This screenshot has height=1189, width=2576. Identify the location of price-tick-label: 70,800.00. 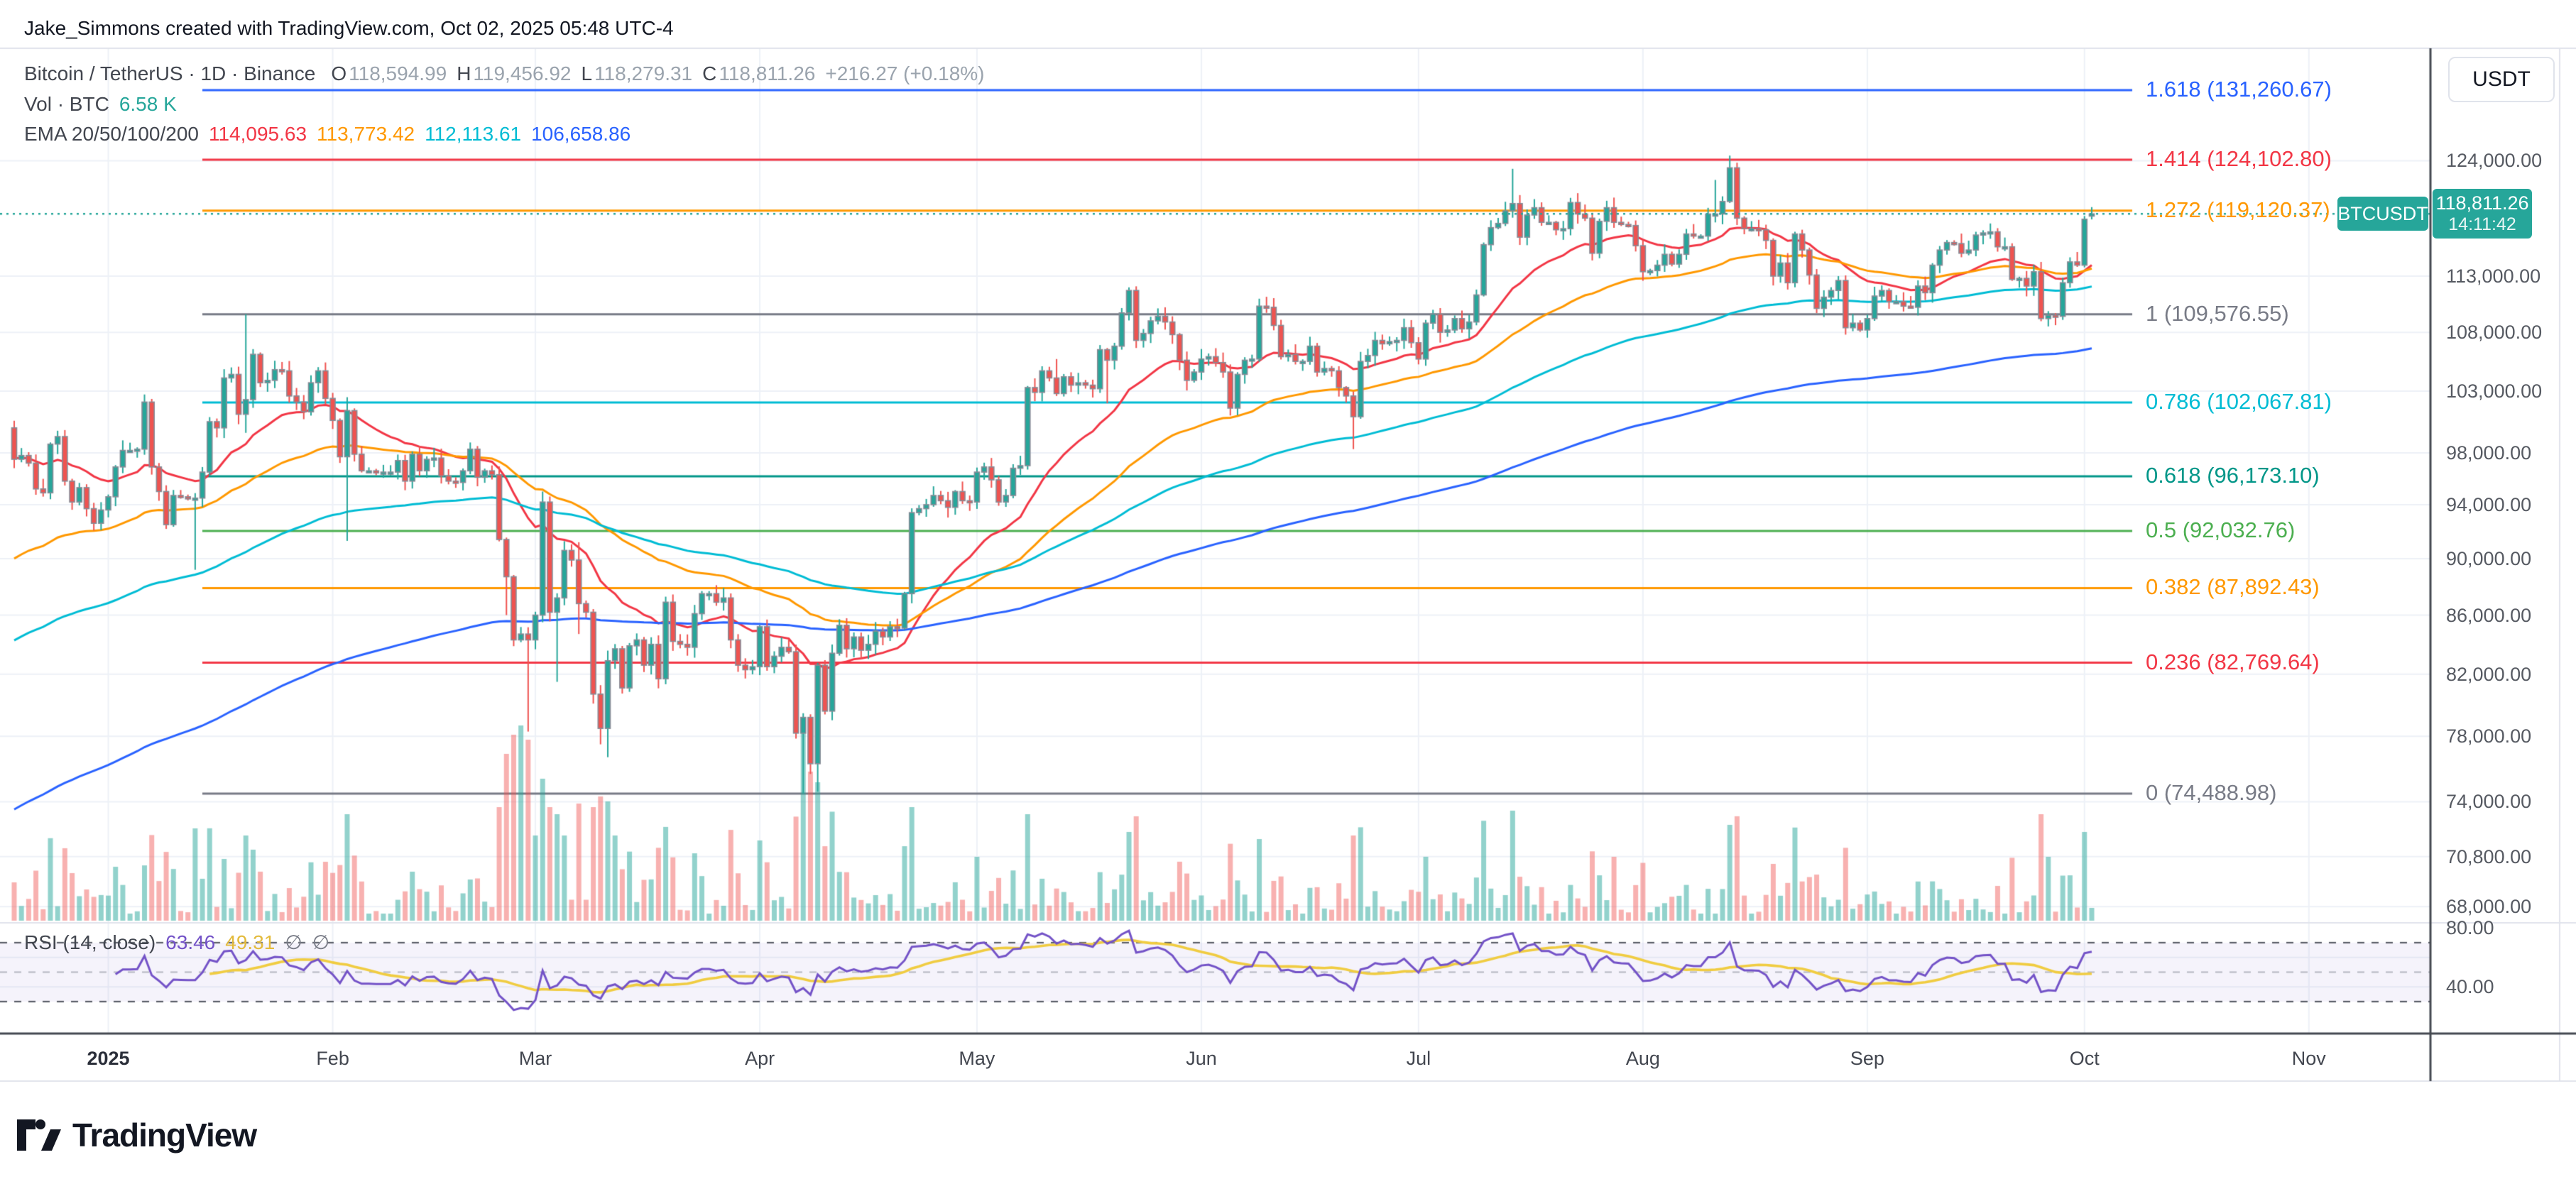
(2489, 856).